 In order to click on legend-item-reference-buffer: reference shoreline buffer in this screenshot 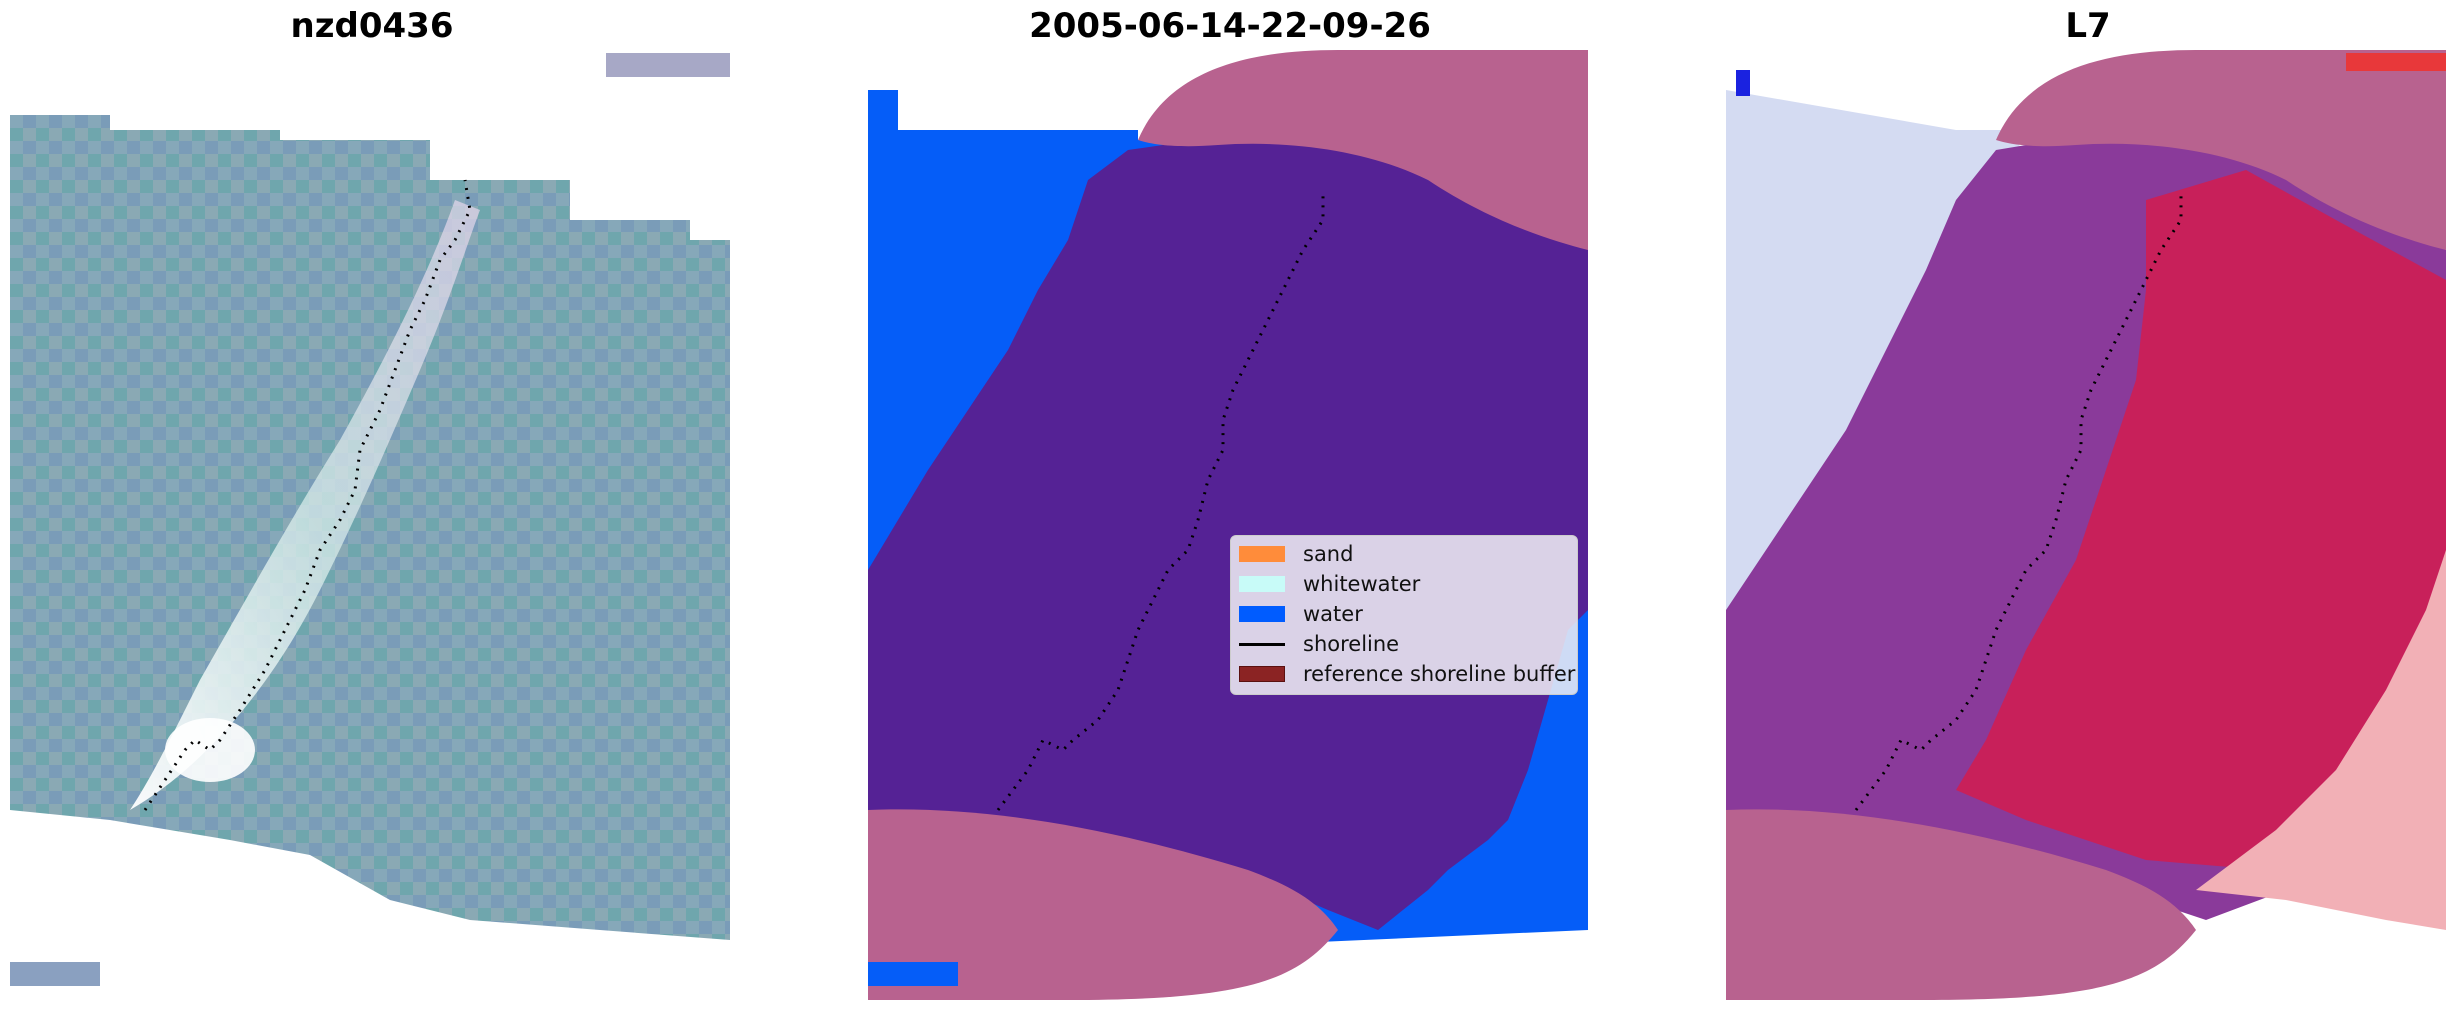, I will do `click(1407, 674)`.